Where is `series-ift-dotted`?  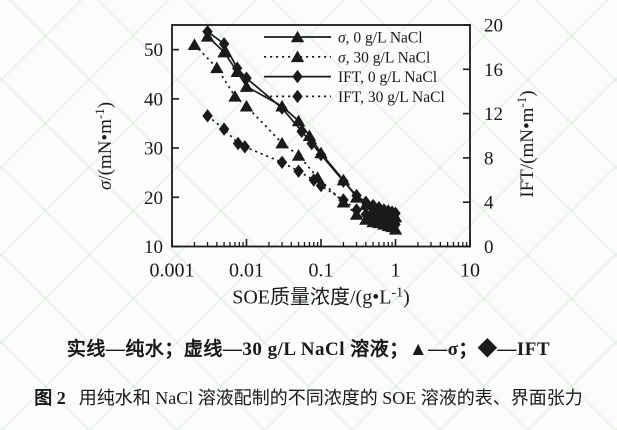
series-ift-dotted is located at coordinates (301, 170).